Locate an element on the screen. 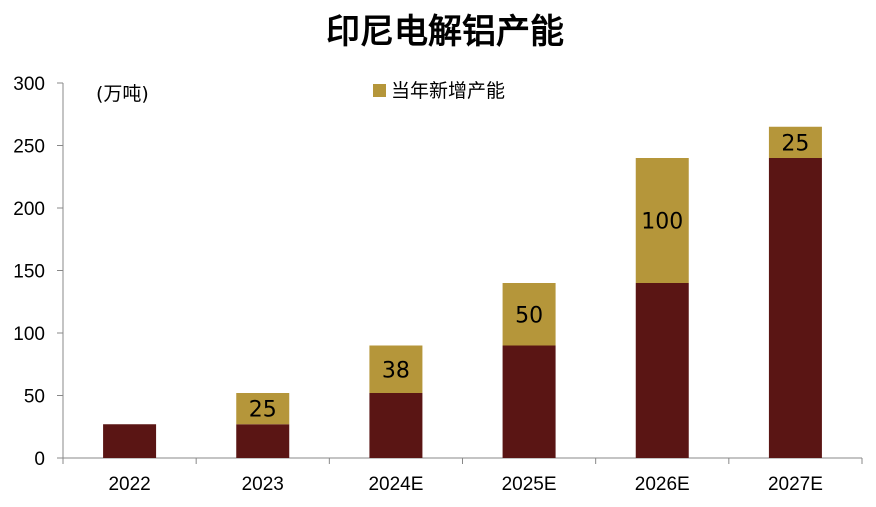 The width and height of the screenshot is (876, 507). legend-swatch-new-capacity is located at coordinates (379, 90).